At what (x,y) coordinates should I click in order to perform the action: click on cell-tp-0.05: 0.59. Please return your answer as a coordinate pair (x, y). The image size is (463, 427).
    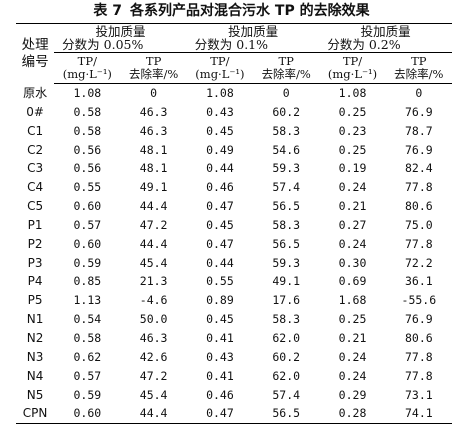
    Looking at the image, I should click on (87, 394).